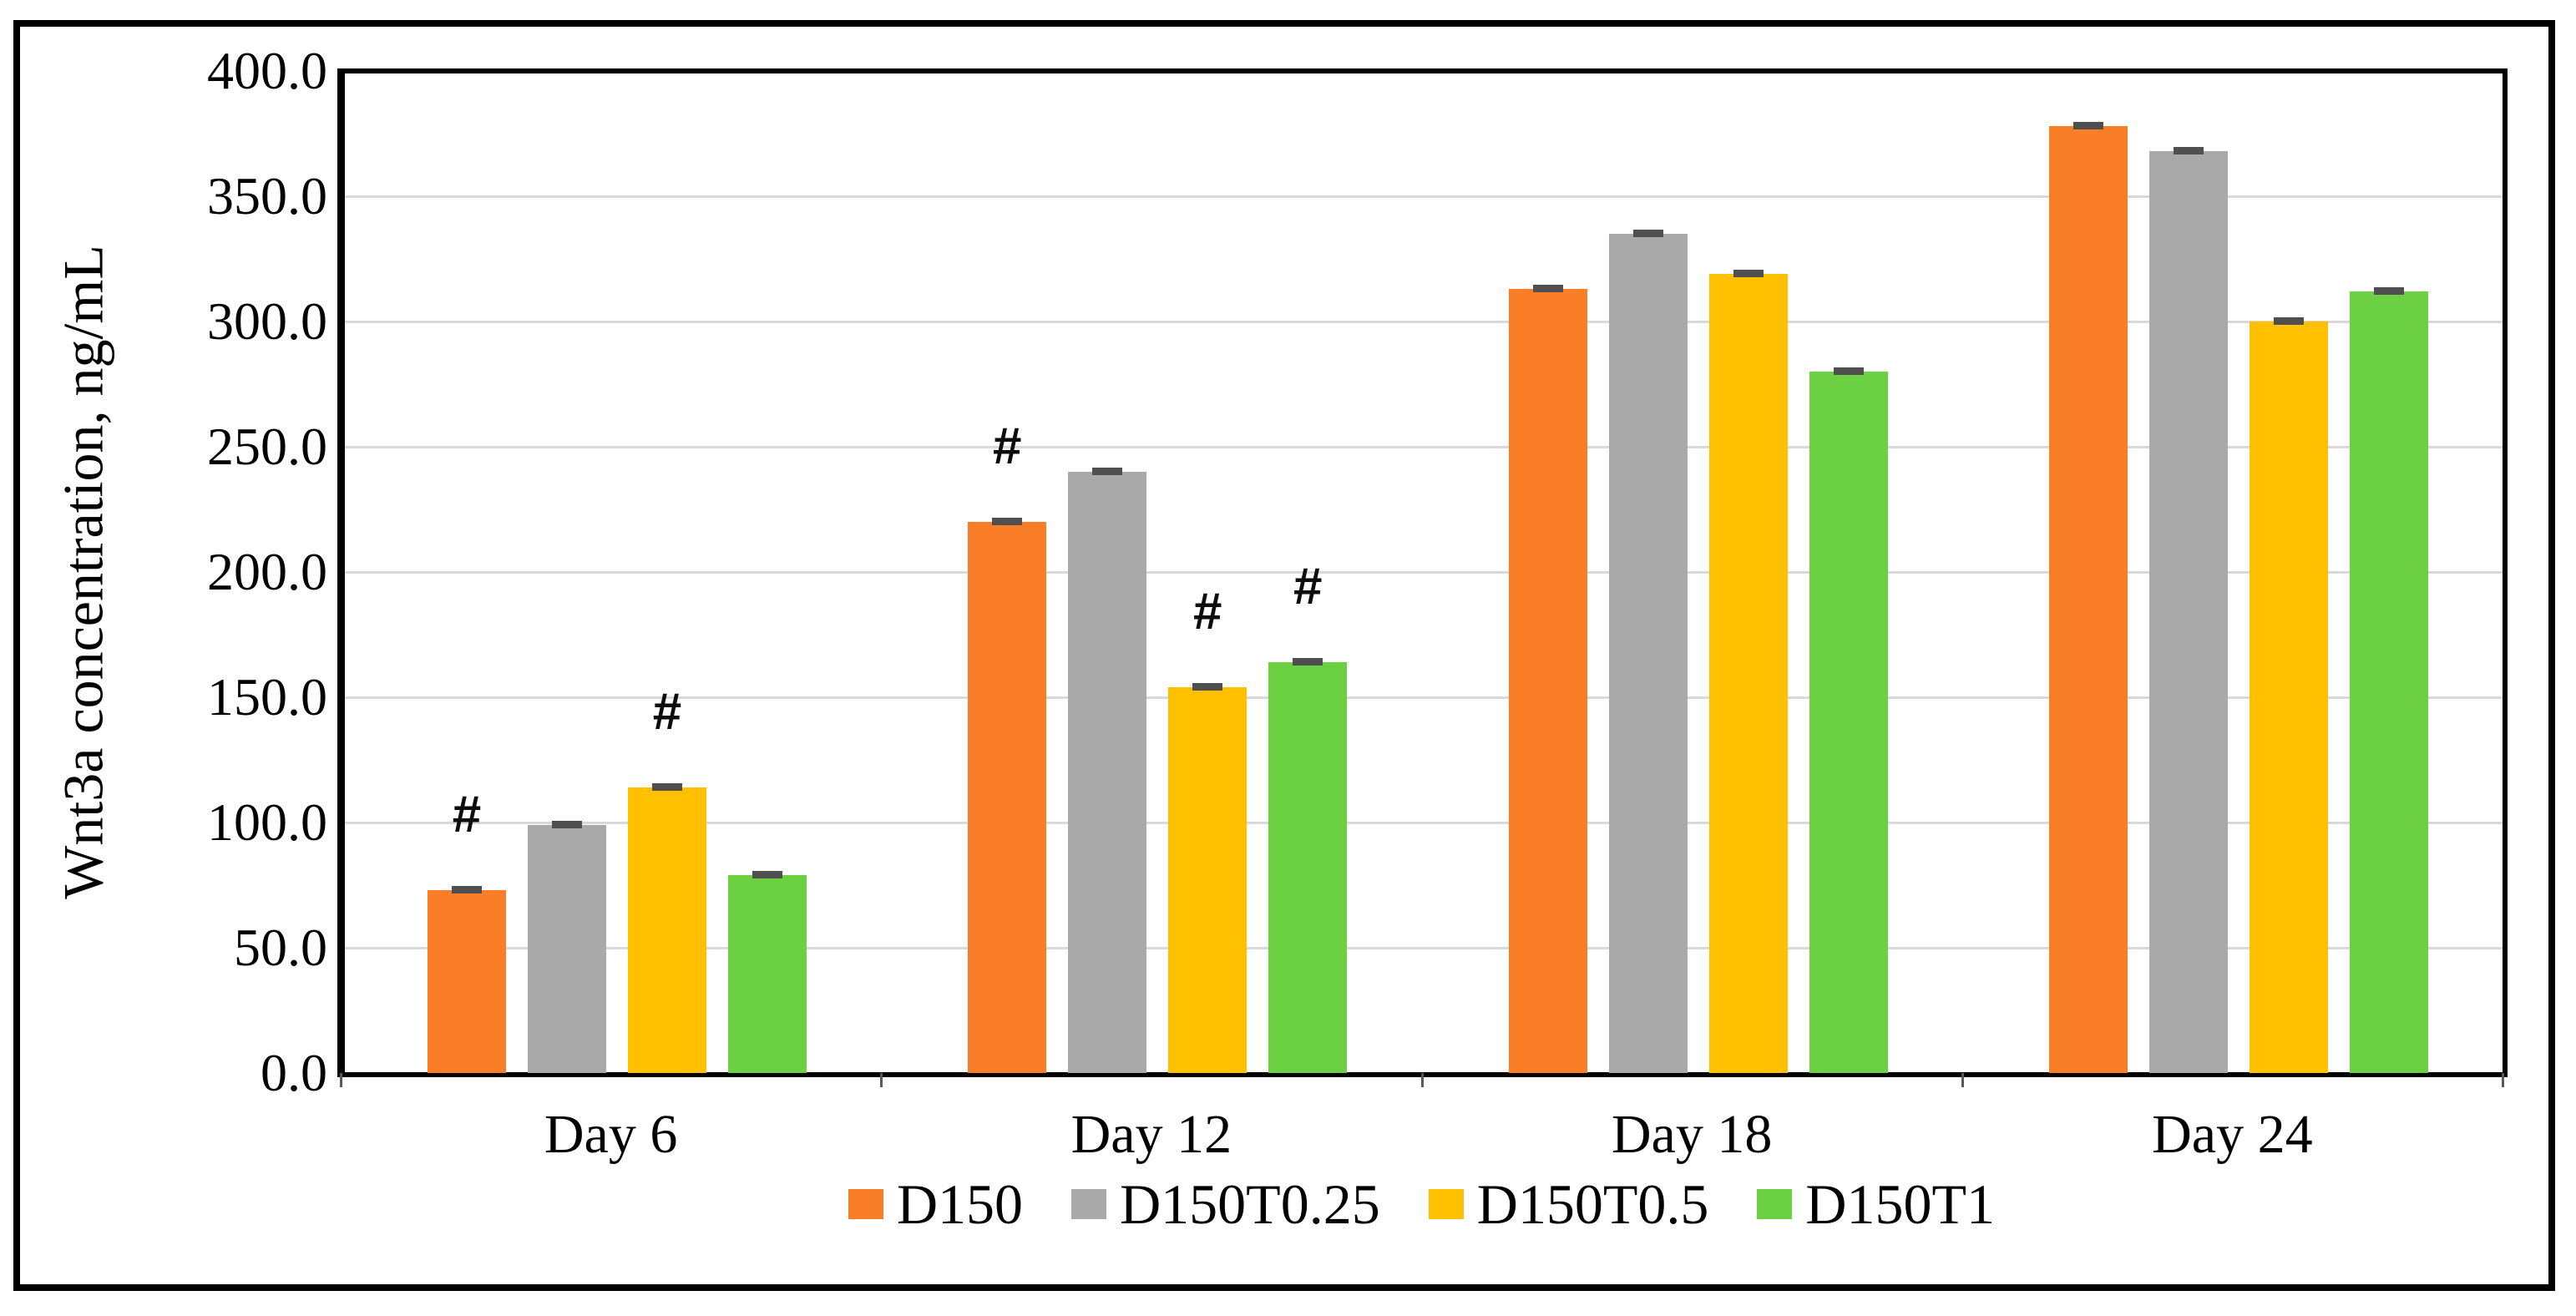 Image resolution: width=2576 pixels, height=1316 pixels. I want to click on category-label-day-6: Day 6, so click(611, 1135).